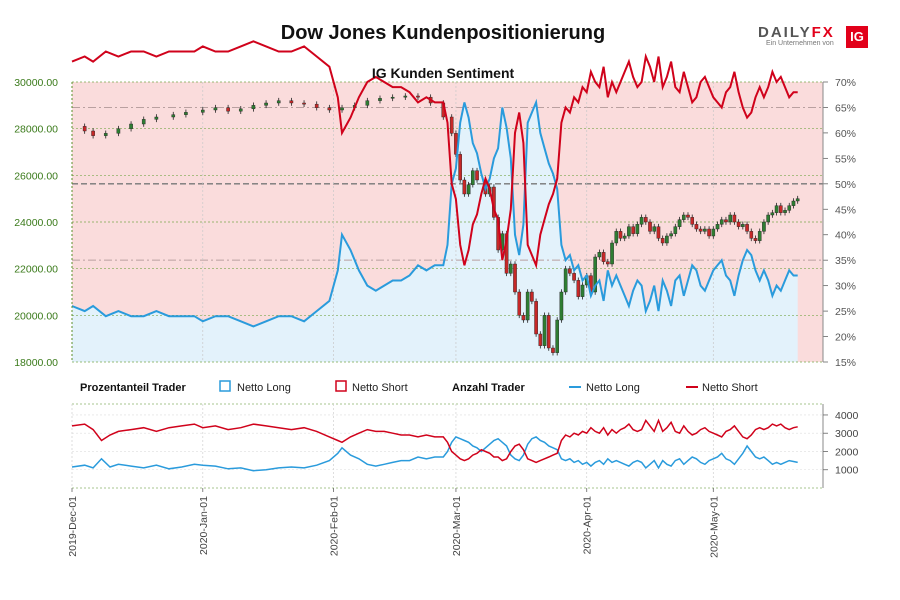 Image resolution: width=900 pixels, height=600 pixels. I want to click on price-tick-label: 28000.00, so click(36, 130).